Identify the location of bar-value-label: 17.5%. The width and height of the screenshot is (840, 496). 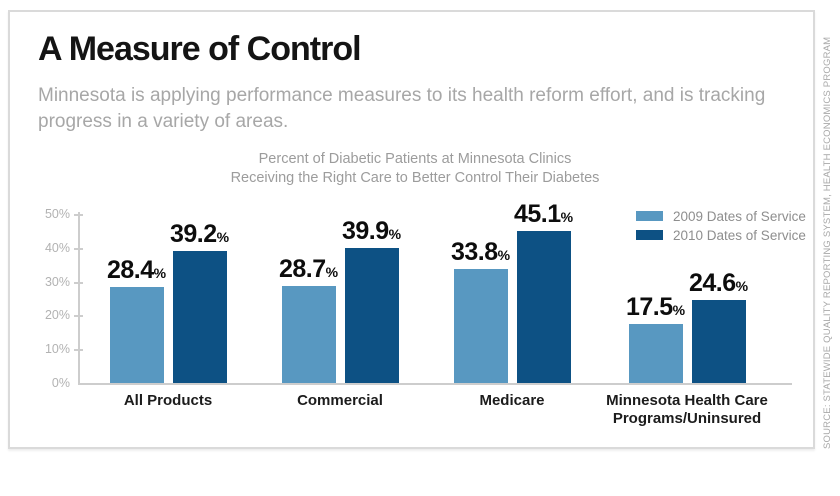
(656, 308).